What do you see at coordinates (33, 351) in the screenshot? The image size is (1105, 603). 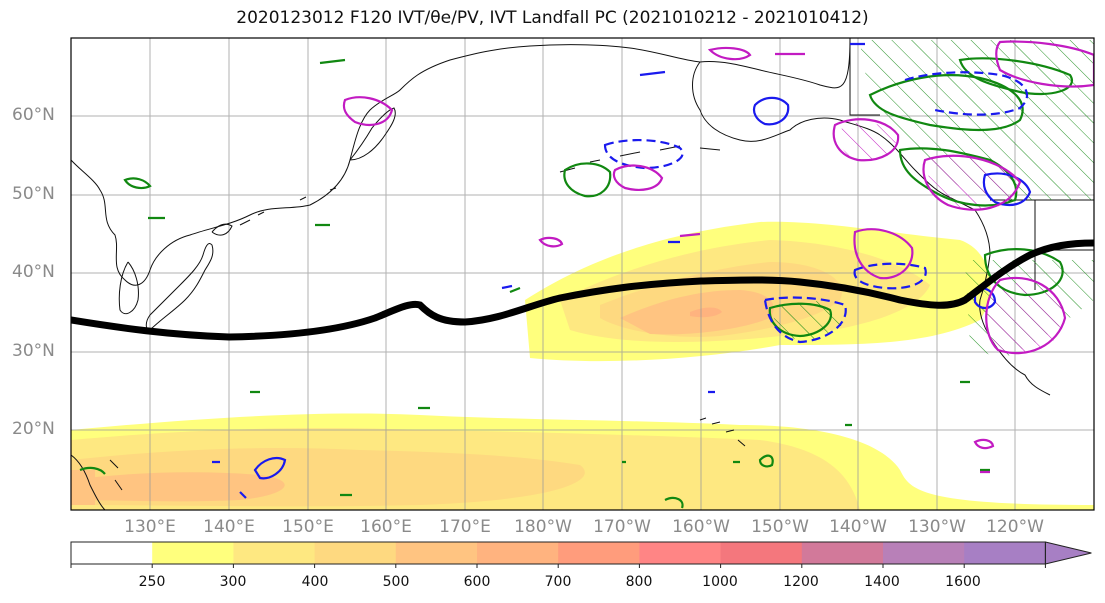 I see `lat-label-30n: 30°N` at bounding box center [33, 351].